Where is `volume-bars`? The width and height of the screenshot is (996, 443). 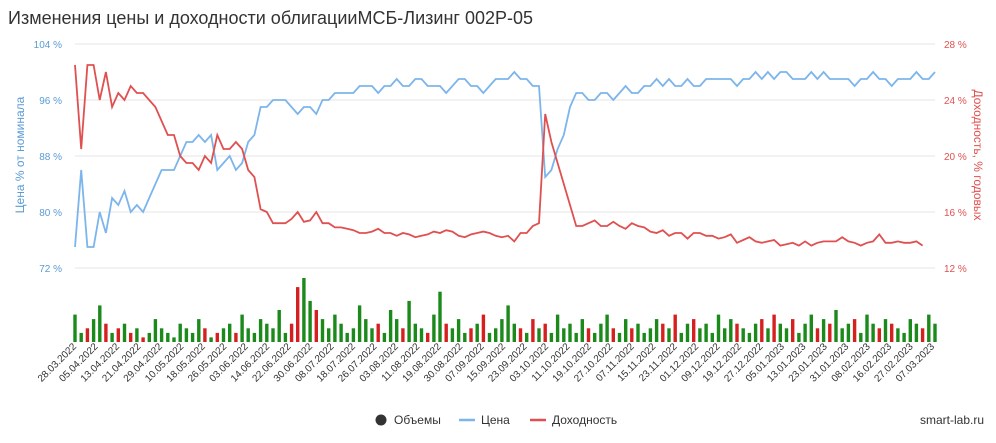
volume-bars is located at coordinates (505, 310).